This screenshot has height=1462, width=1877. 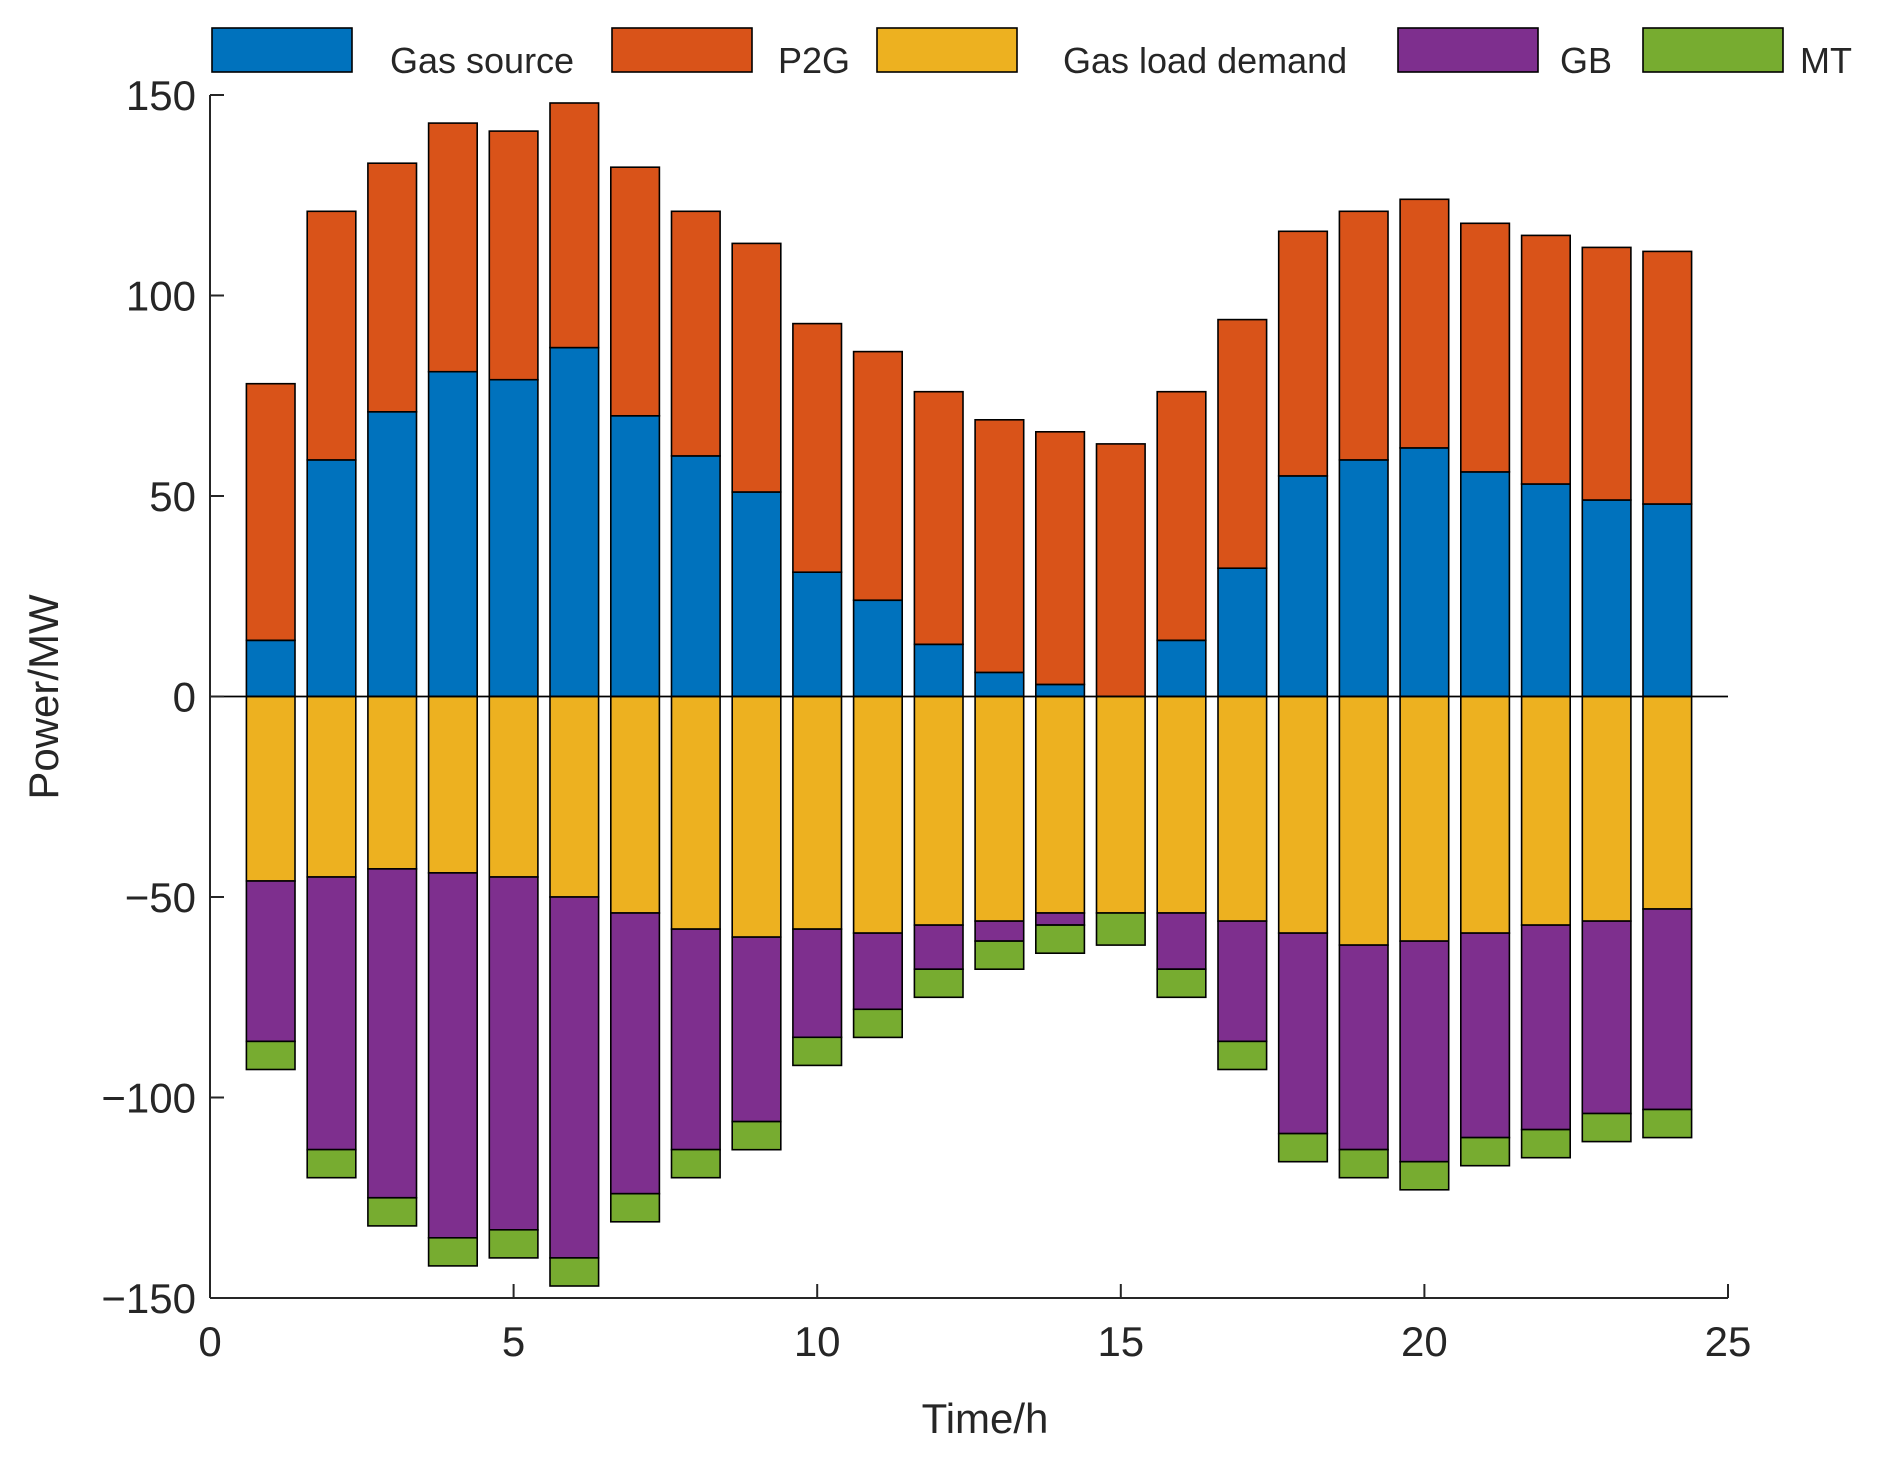 What do you see at coordinates (184, 697) in the screenshot?
I see `y-tick-label: 0` at bounding box center [184, 697].